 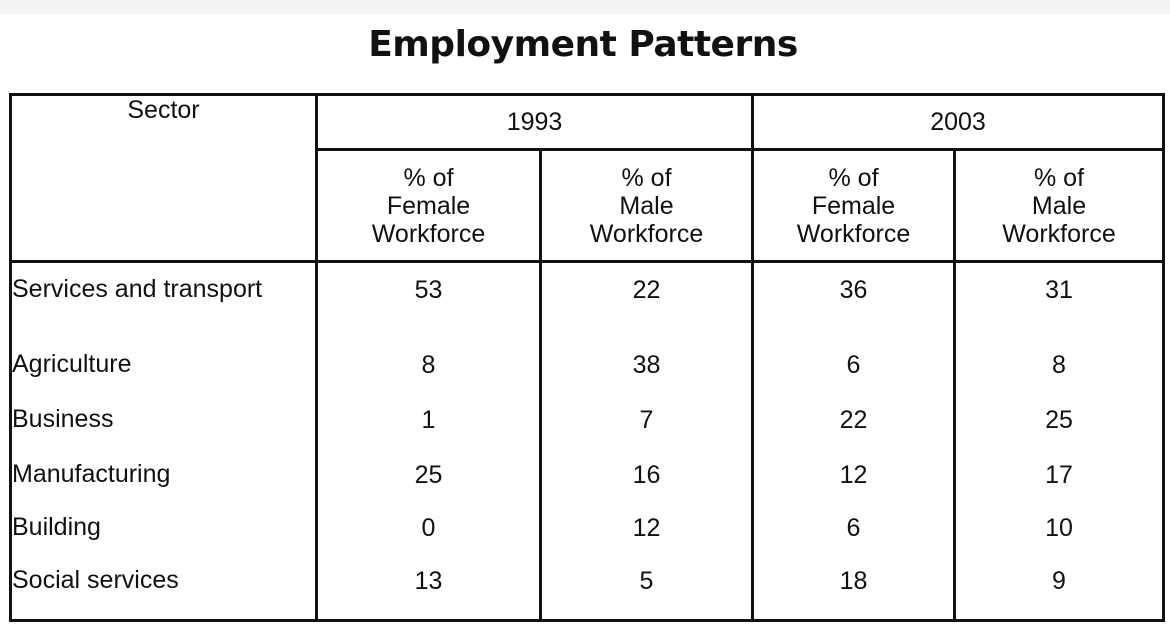 I want to click on value-cell: 10, so click(x=1059, y=539).